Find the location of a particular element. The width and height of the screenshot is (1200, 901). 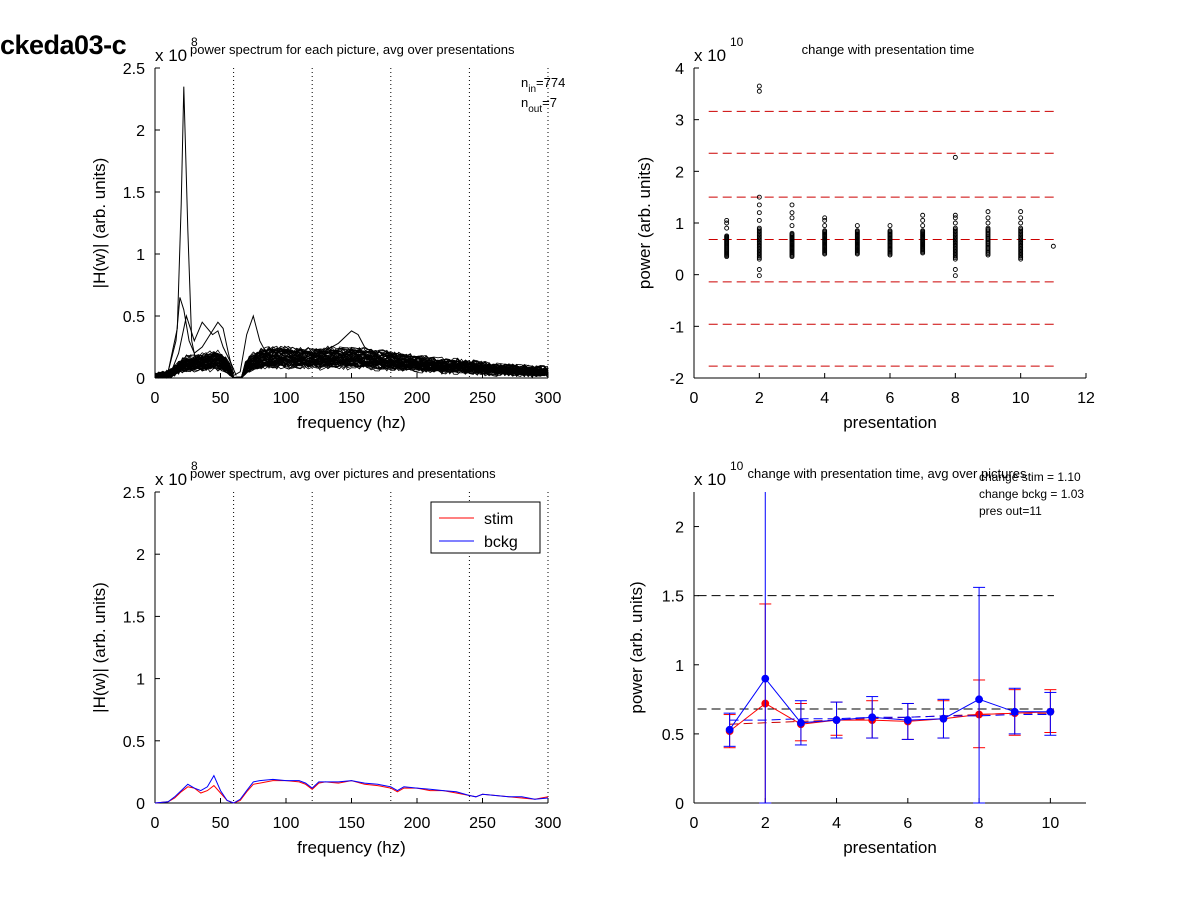

series-line-stim is located at coordinates (890, 717).